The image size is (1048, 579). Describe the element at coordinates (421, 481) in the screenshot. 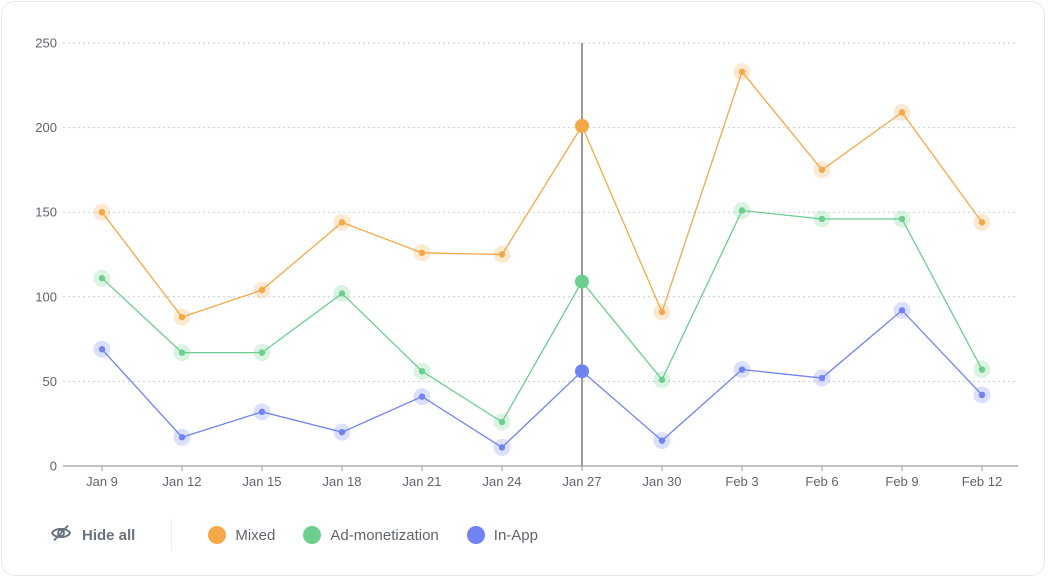

I see `x-tick-label: Jan 21` at that location.